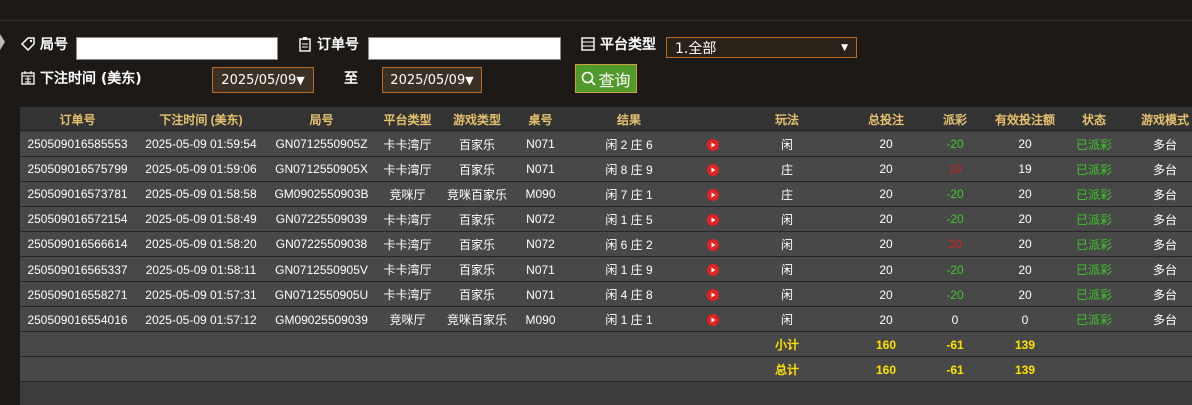  I want to click on header-cell: 平台类型, so click(407, 119).